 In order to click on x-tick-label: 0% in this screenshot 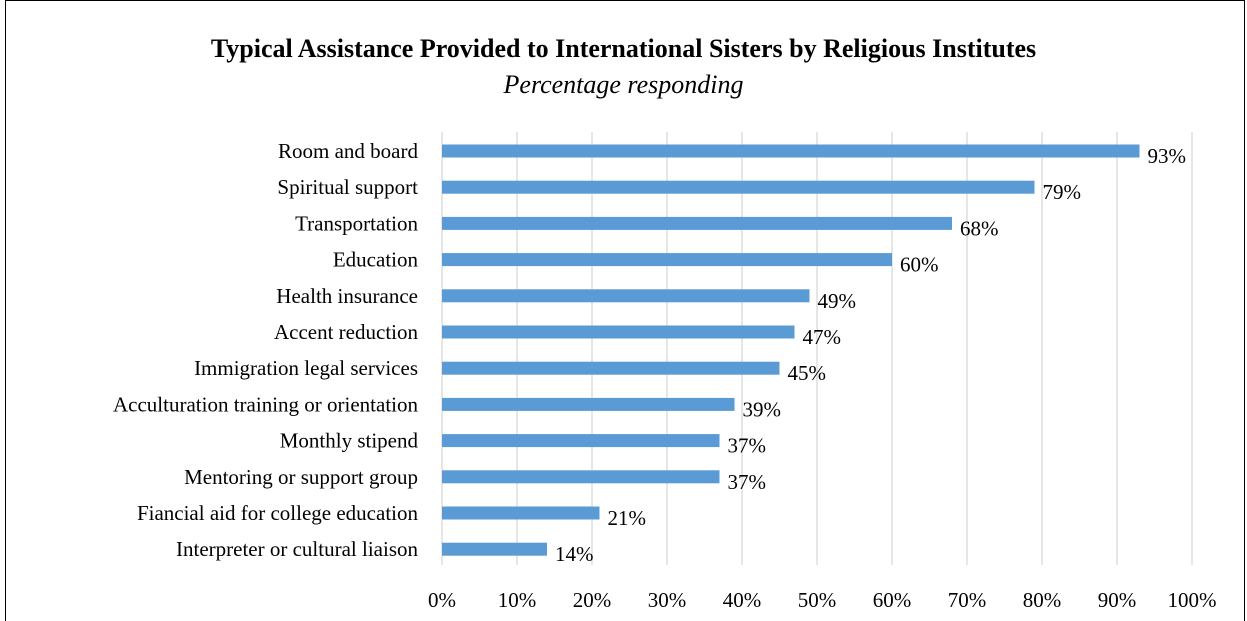, I will do `click(442, 600)`.